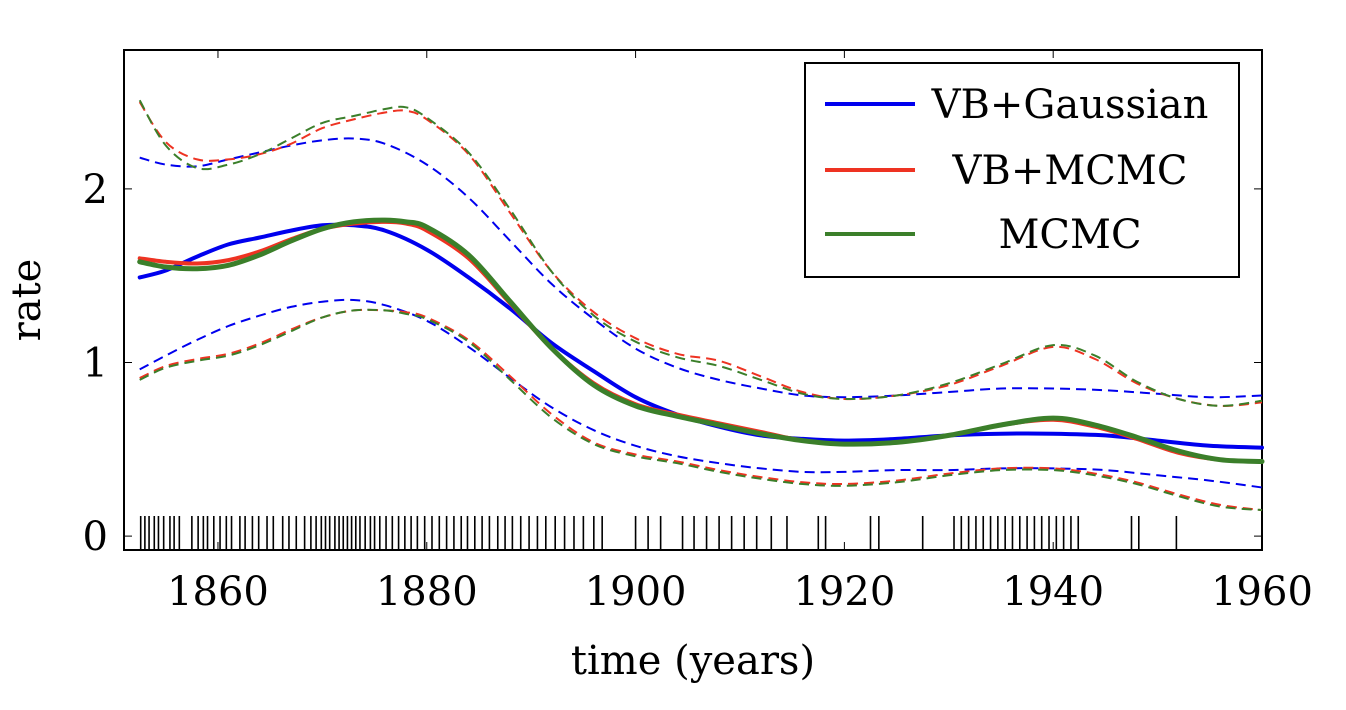 The height and width of the screenshot is (710, 1346). What do you see at coordinates (844, 592) in the screenshot?
I see `x-tick-label: 1920` at bounding box center [844, 592].